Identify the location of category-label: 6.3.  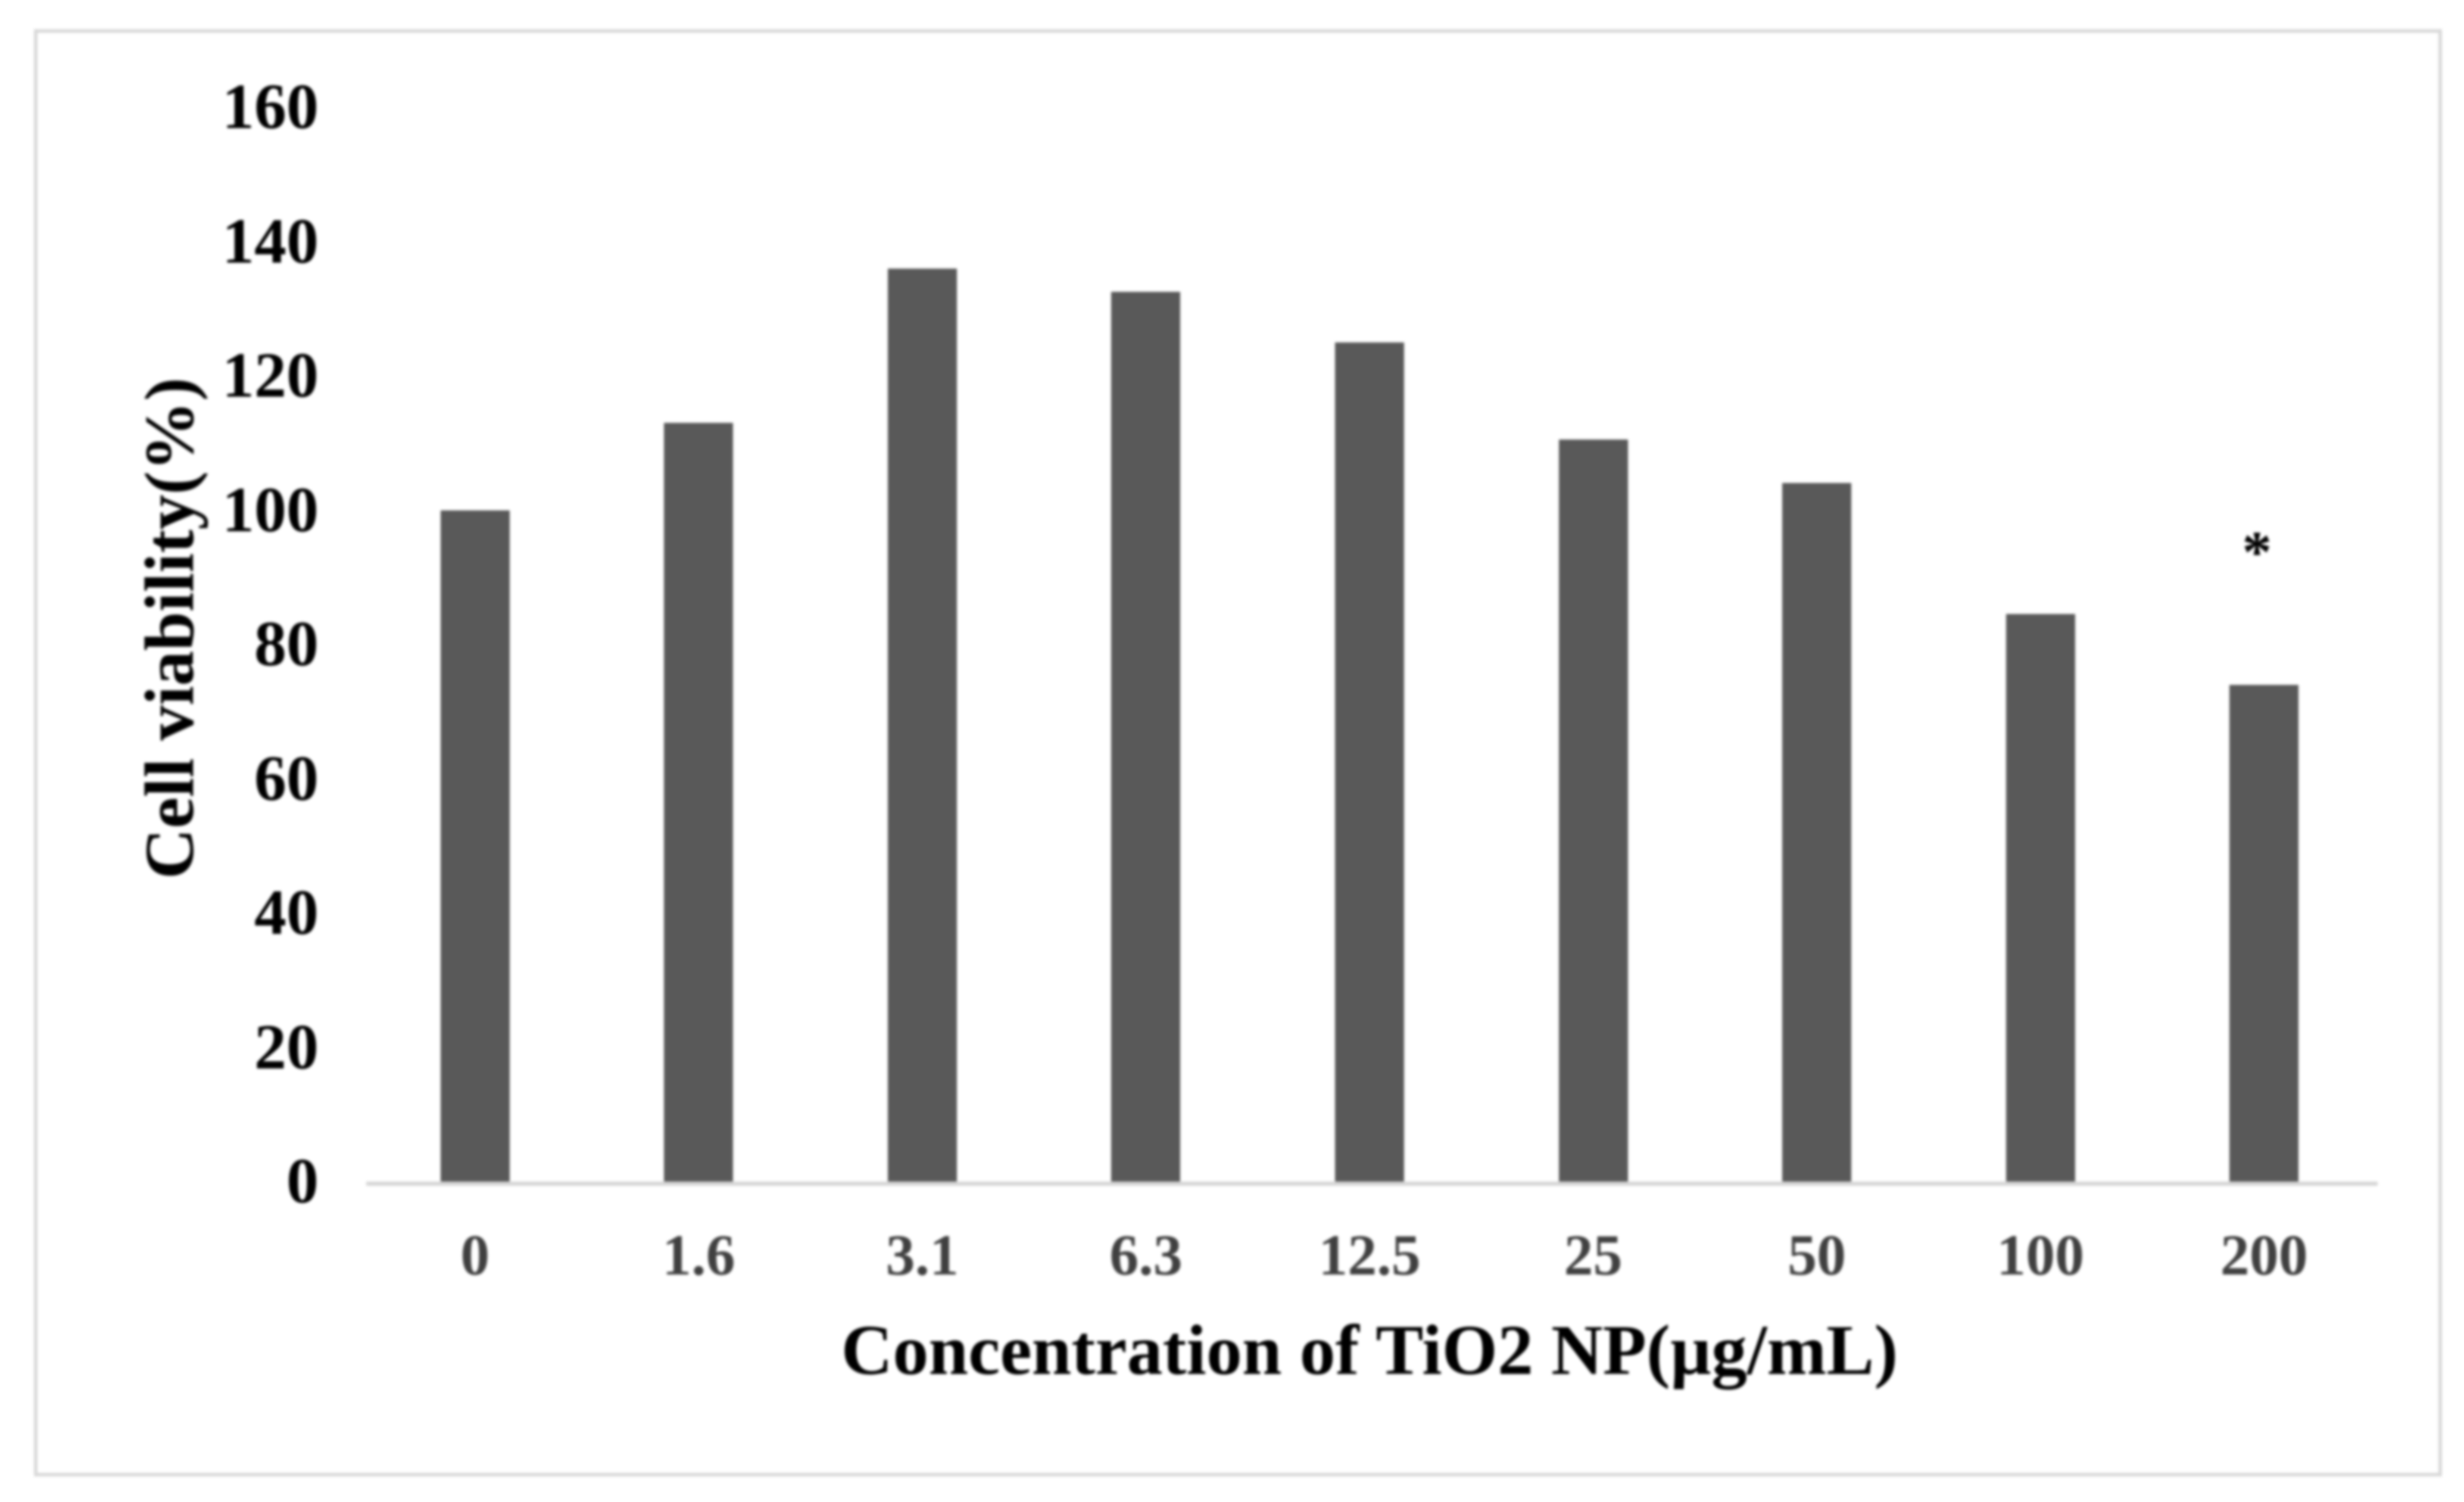
(1146, 1255).